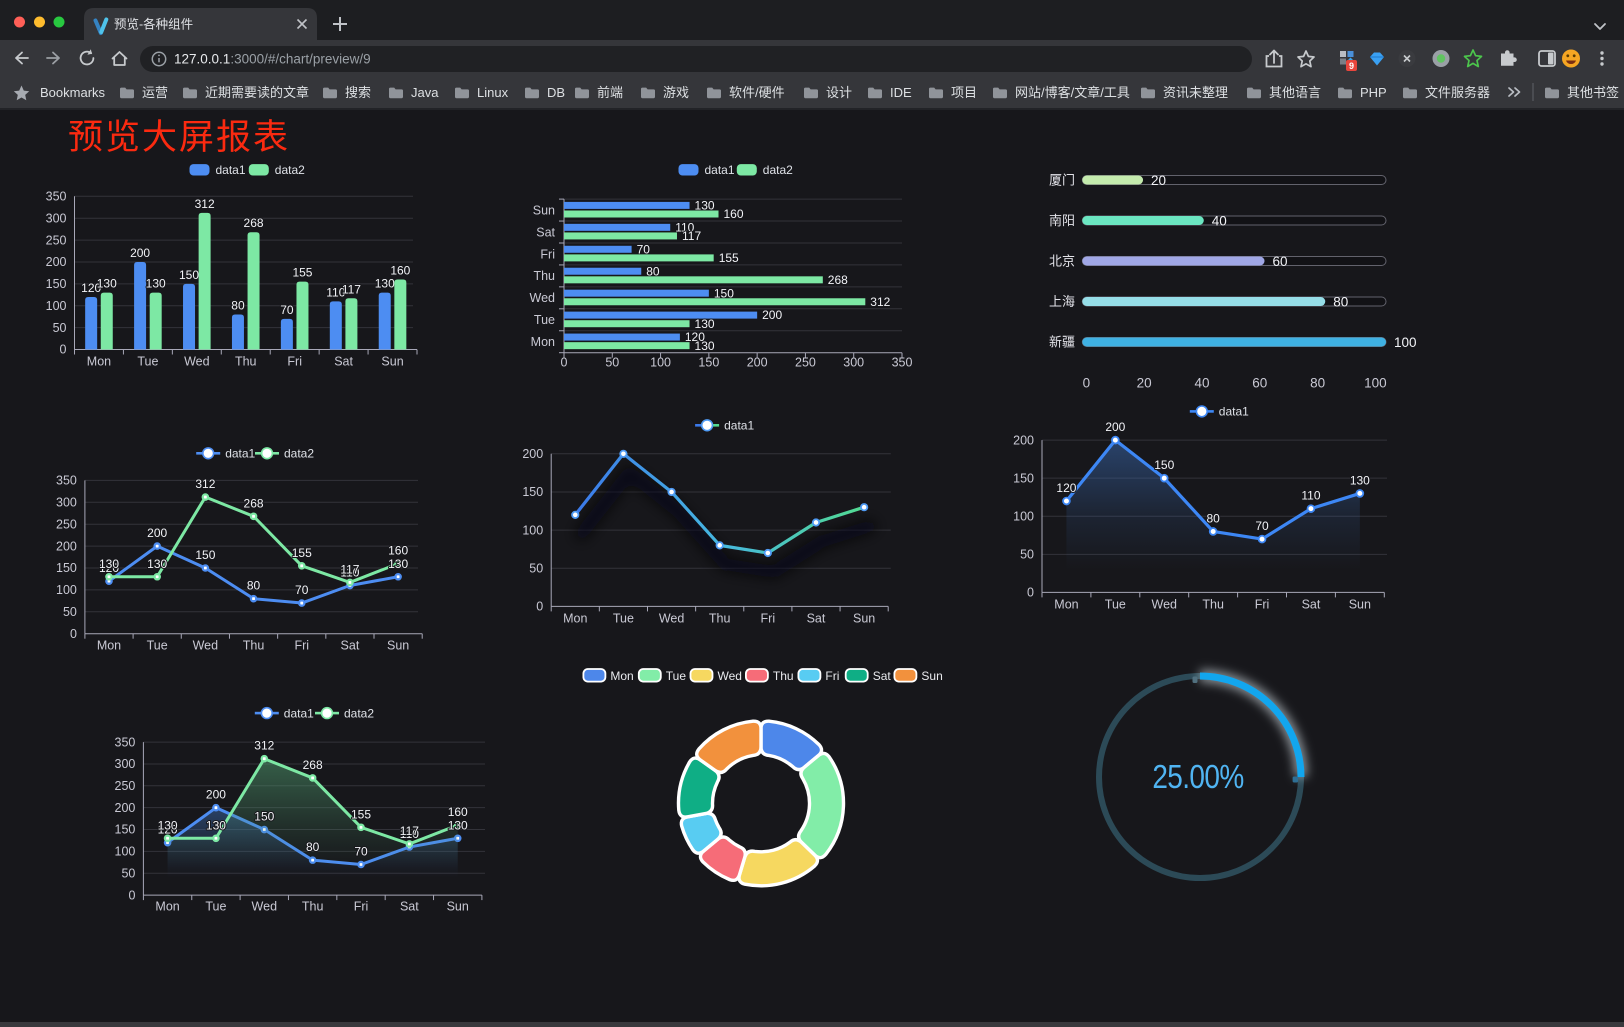 The width and height of the screenshot is (1624, 1027). What do you see at coordinates (1195, 92) in the screenshot?
I see `svg-text: 资讯未整理` at bounding box center [1195, 92].